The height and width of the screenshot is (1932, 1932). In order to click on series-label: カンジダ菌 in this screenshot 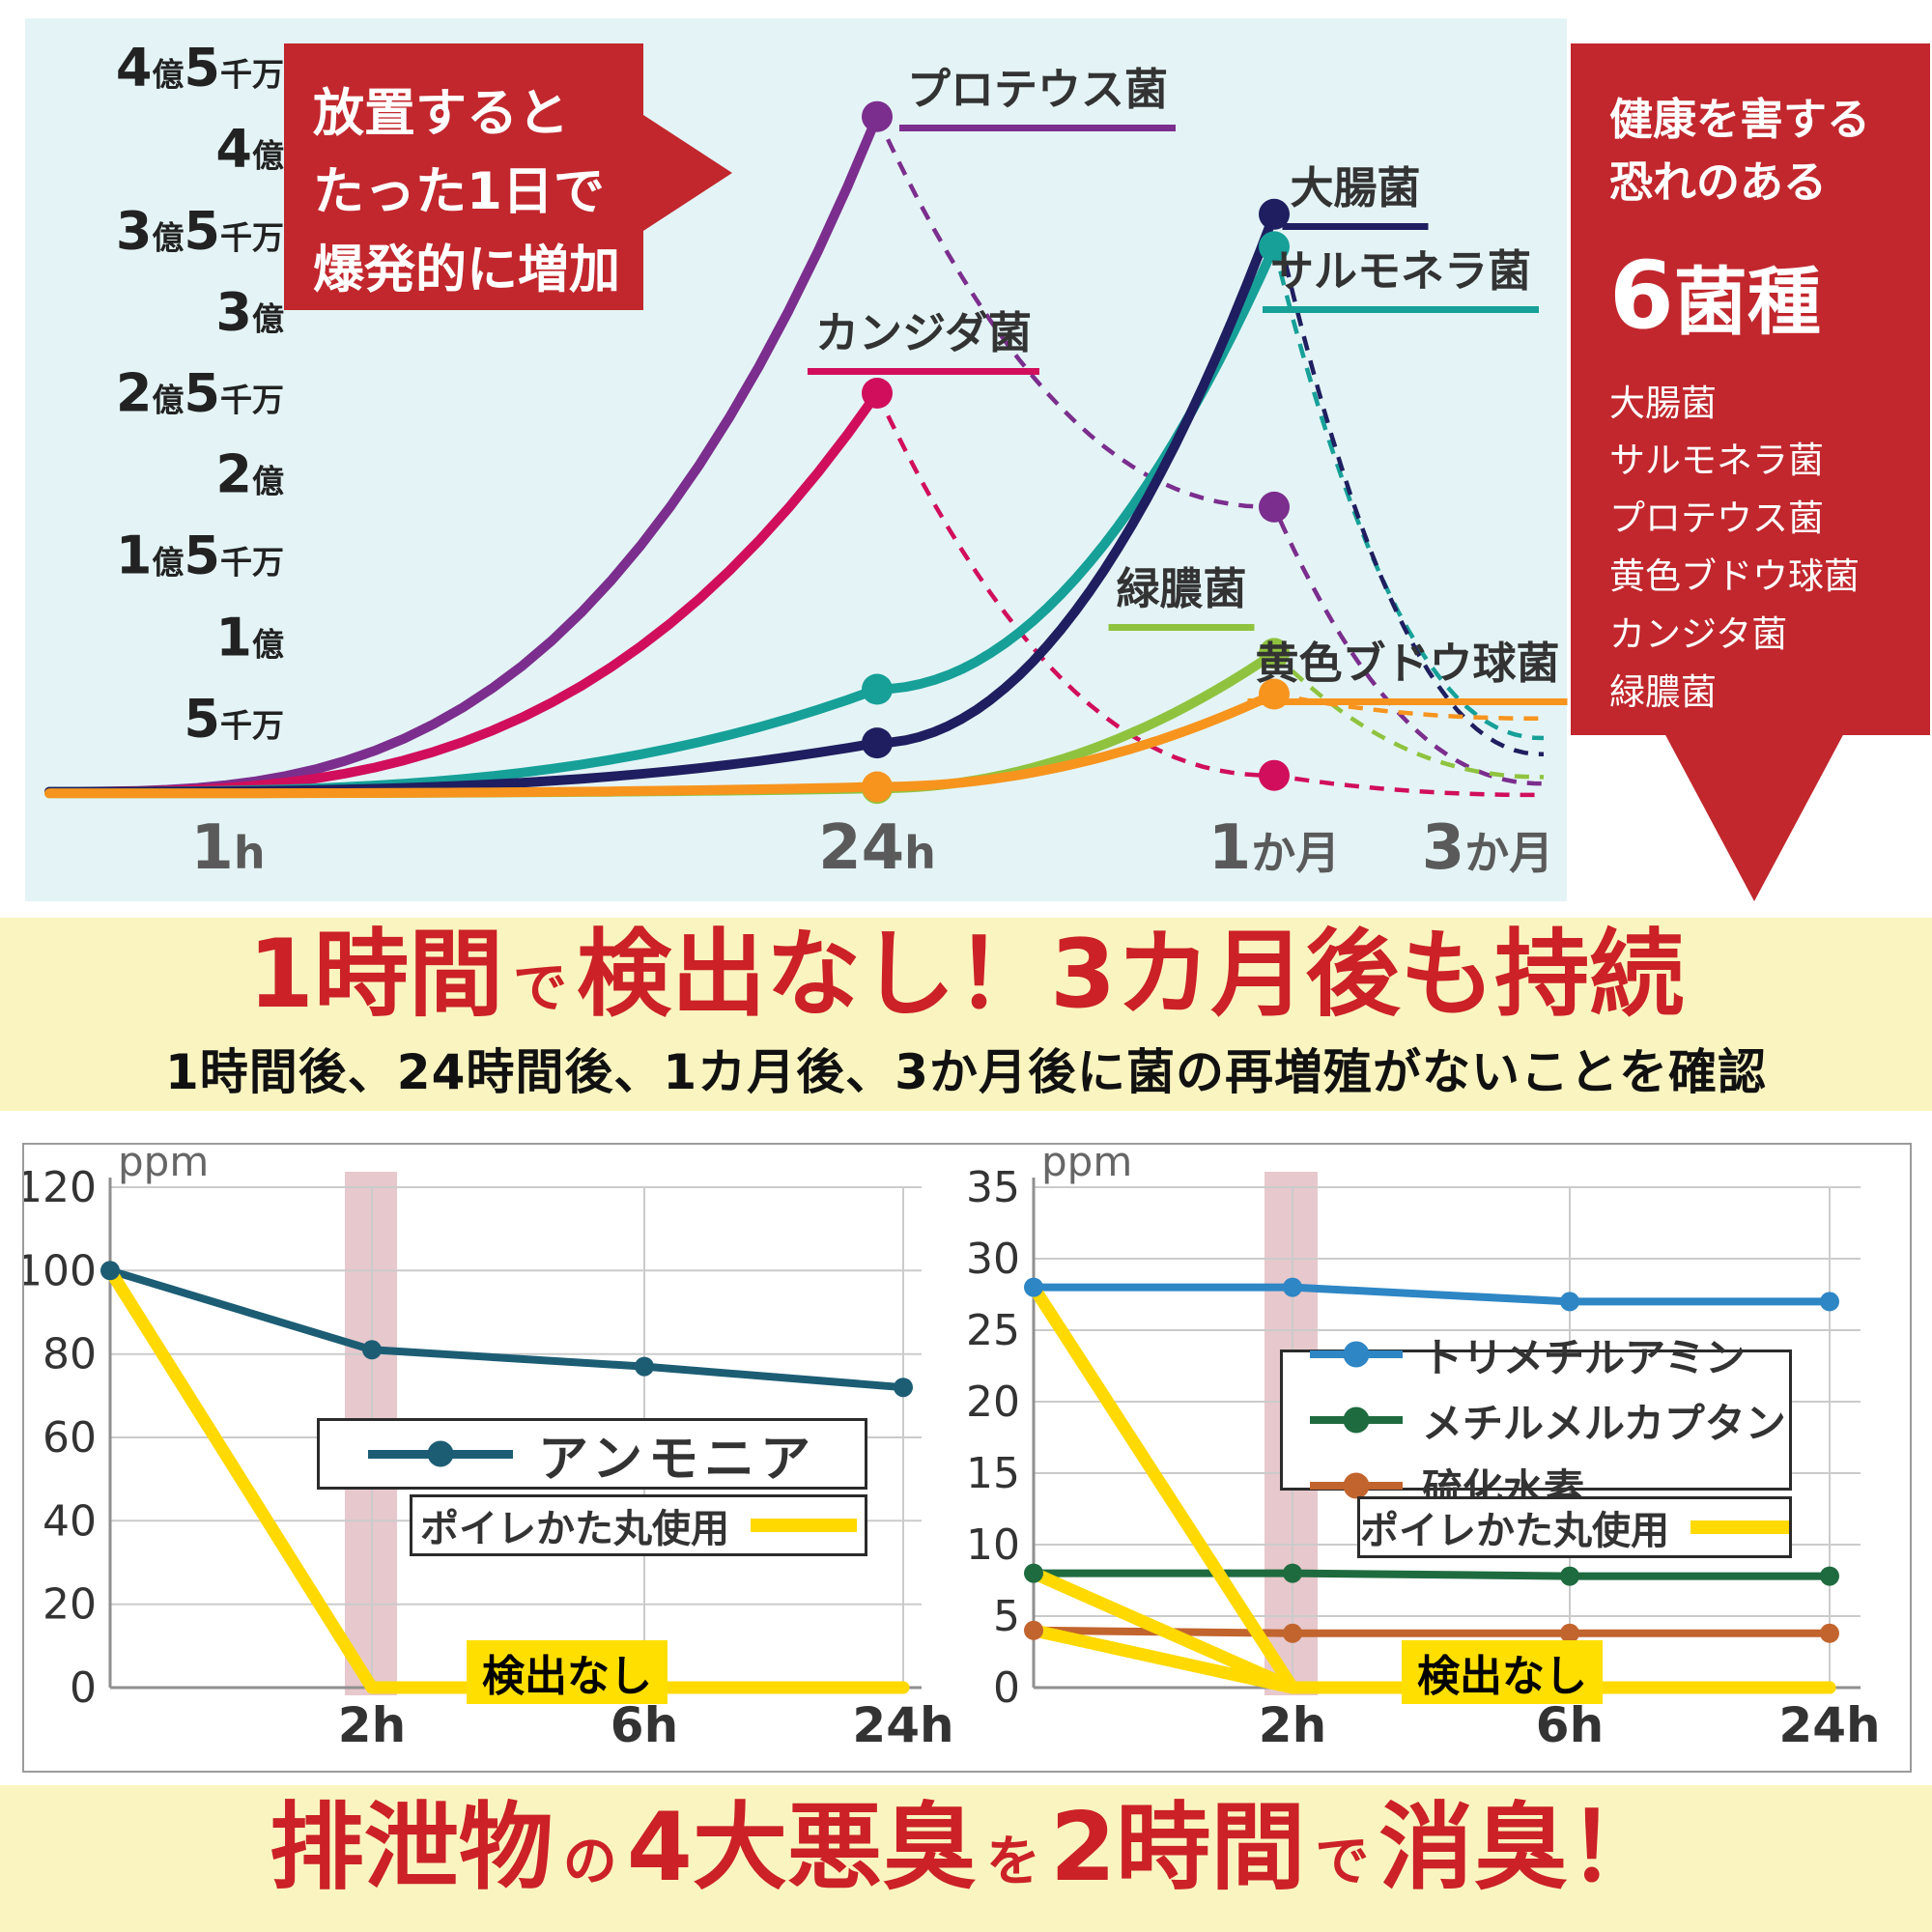, I will do `click(923, 336)`.